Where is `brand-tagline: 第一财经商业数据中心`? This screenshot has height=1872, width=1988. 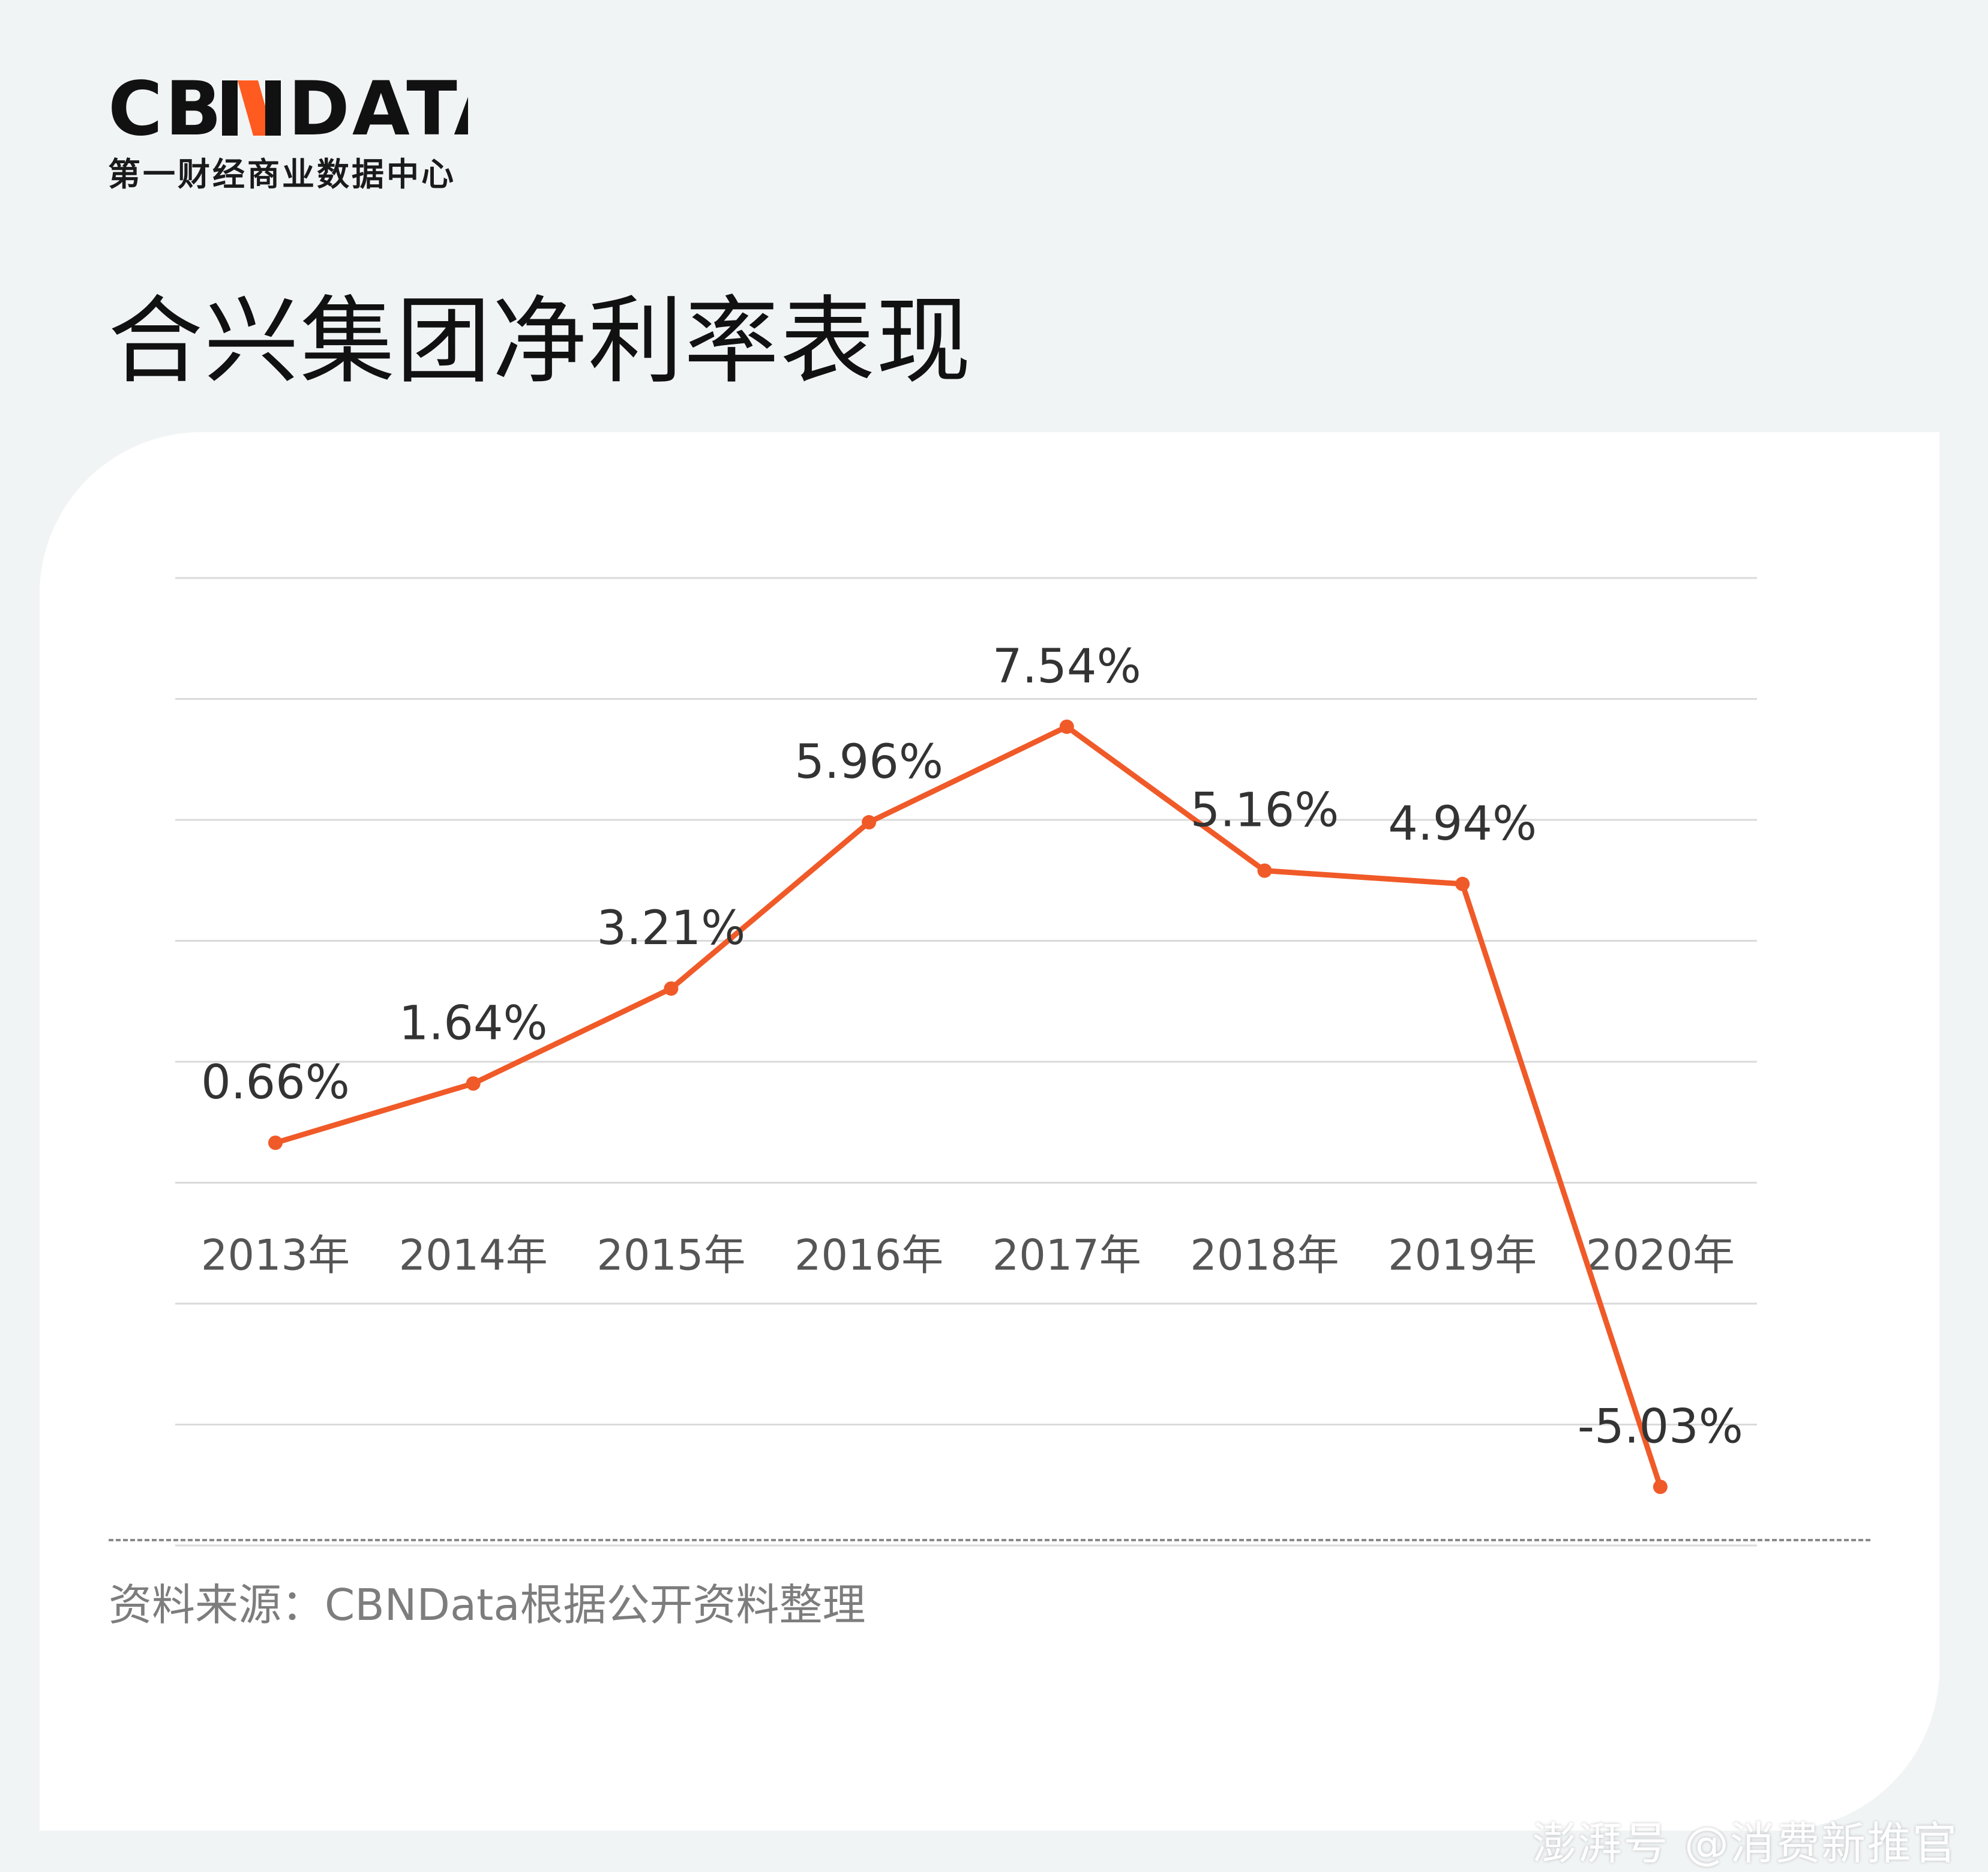 brand-tagline: 第一财经商业数据中心 is located at coordinates (282, 174).